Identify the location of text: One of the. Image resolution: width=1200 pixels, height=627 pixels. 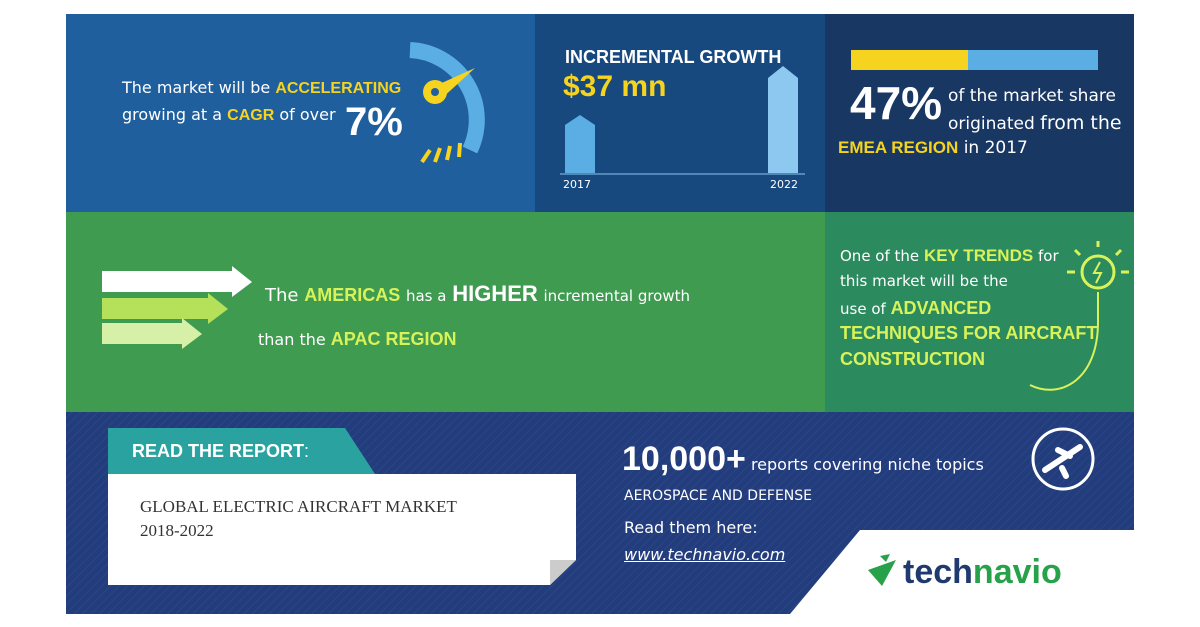
(880, 256).